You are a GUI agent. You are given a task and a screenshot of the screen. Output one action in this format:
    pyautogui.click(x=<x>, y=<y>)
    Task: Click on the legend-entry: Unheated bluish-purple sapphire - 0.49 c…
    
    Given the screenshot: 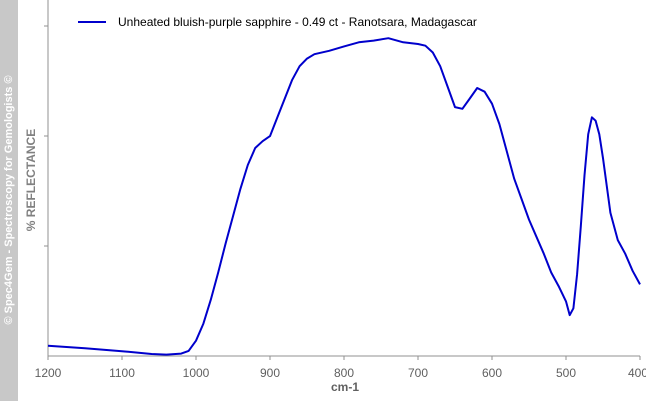 What is the action you would take?
    pyautogui.click(x=297, y=22)
    